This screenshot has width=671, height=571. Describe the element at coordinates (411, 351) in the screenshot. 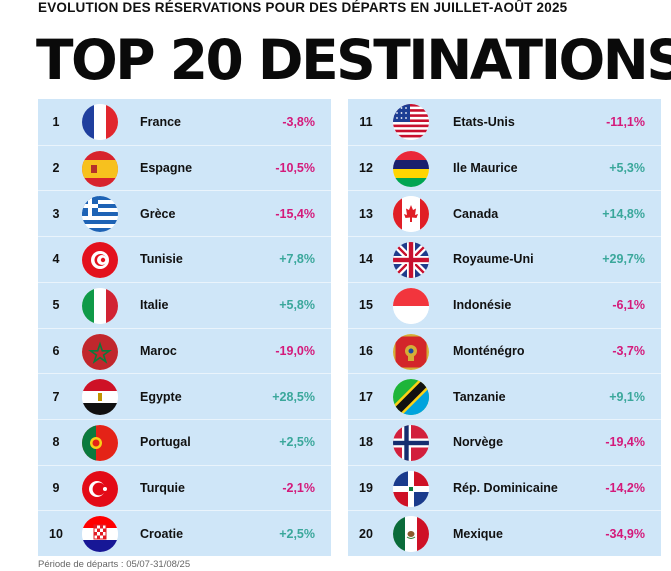

I see `montenegro-flag-icon` at that location.